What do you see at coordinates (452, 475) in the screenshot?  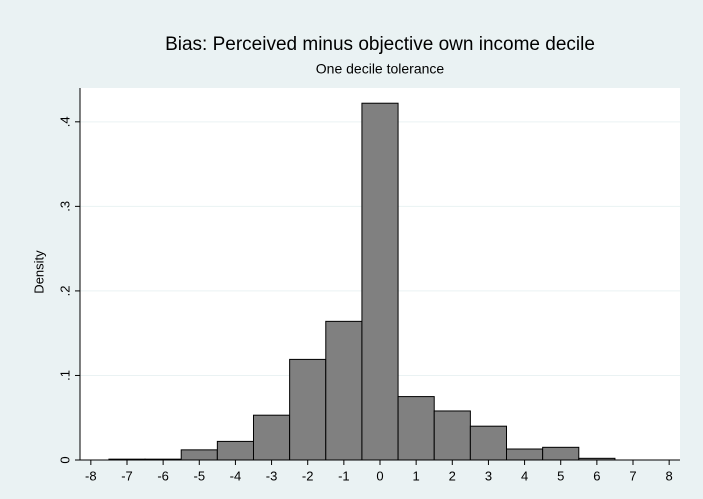 I see `x-tick-label: 2` at bounding box center [452, 475].